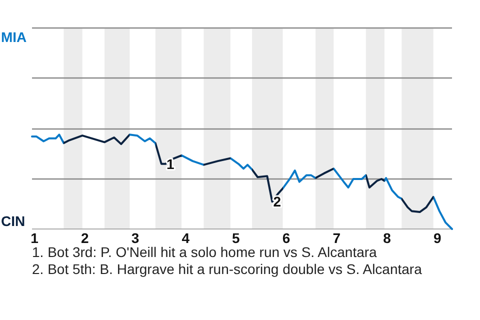 The height and width of the screenshot is (320, 480). What do you see at coordinates (13, 221) in the screenshot?
I see `text: CIN` at bounding box center [13, 221].